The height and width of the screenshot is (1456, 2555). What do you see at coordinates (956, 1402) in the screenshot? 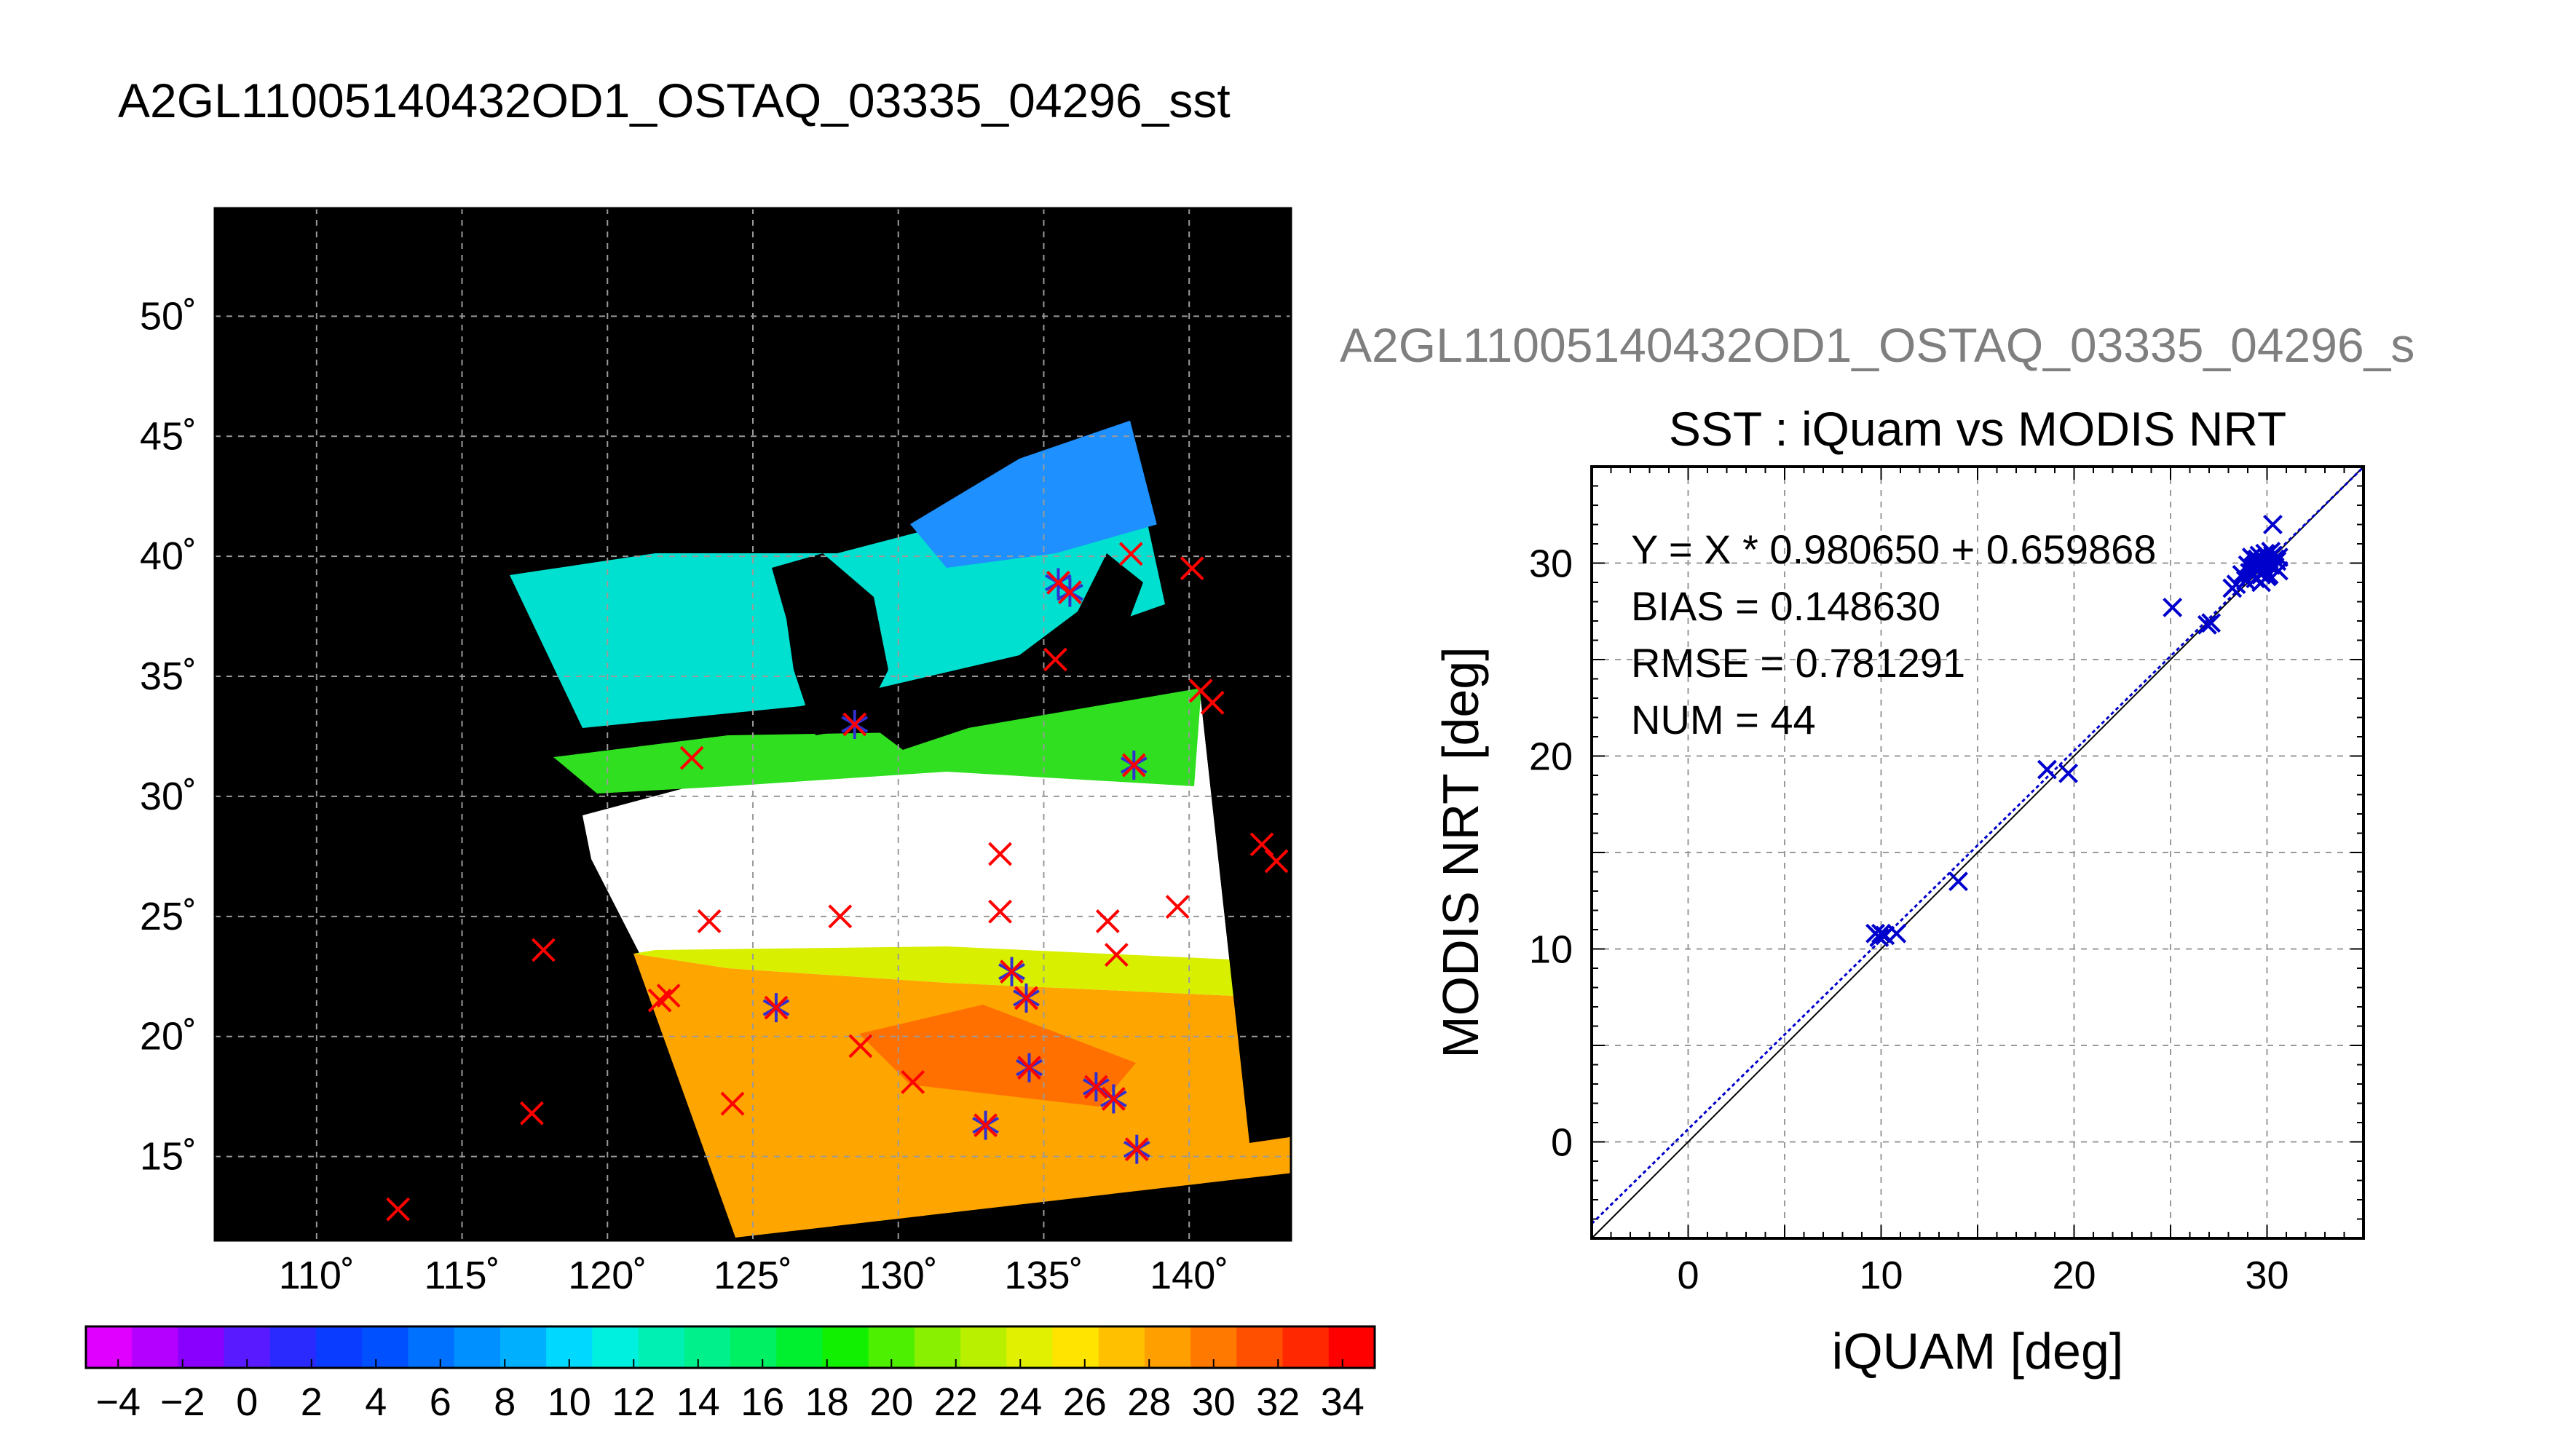
I see `colorbar-tick-label: 22` at bounding box center [956, 1402].